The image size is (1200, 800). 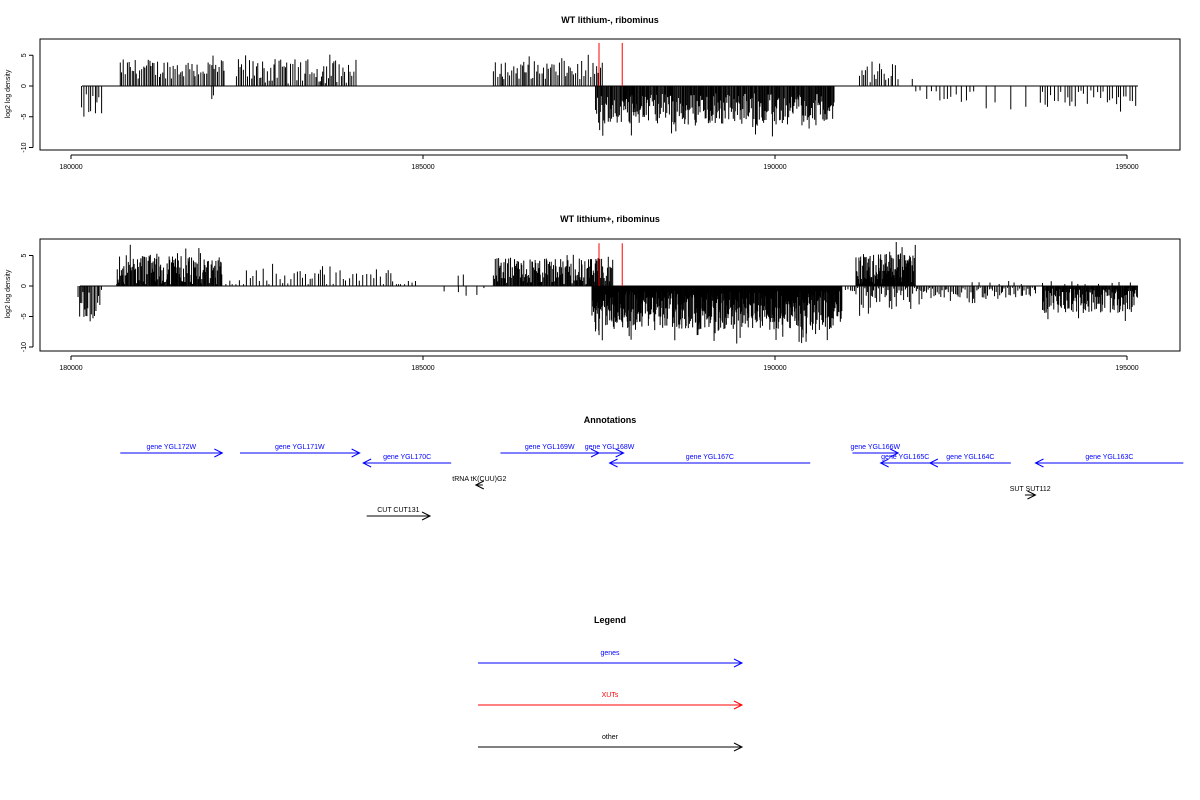 What do you see at coordinates (171, 447) in the screenshot?
I see `feature-label: gene YGL172W` at bounding box center [171, 447].